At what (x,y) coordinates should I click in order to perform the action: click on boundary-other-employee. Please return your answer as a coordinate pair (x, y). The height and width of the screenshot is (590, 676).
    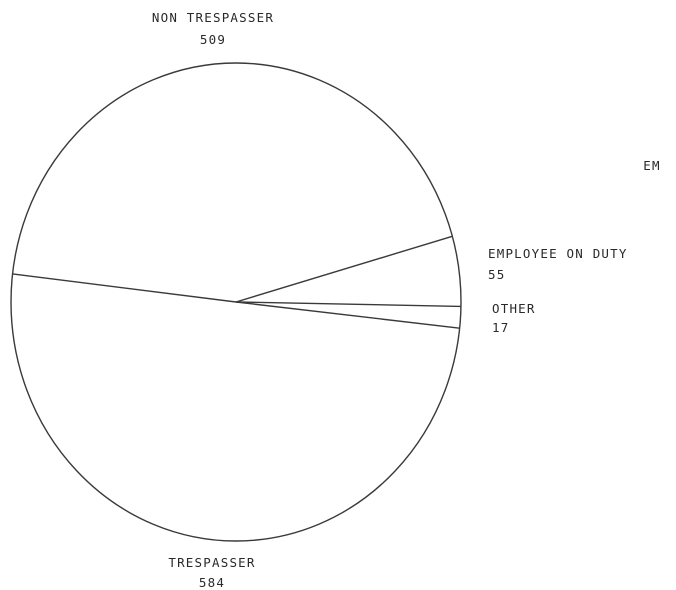
    Looking at the image, I should click on (348, 304).